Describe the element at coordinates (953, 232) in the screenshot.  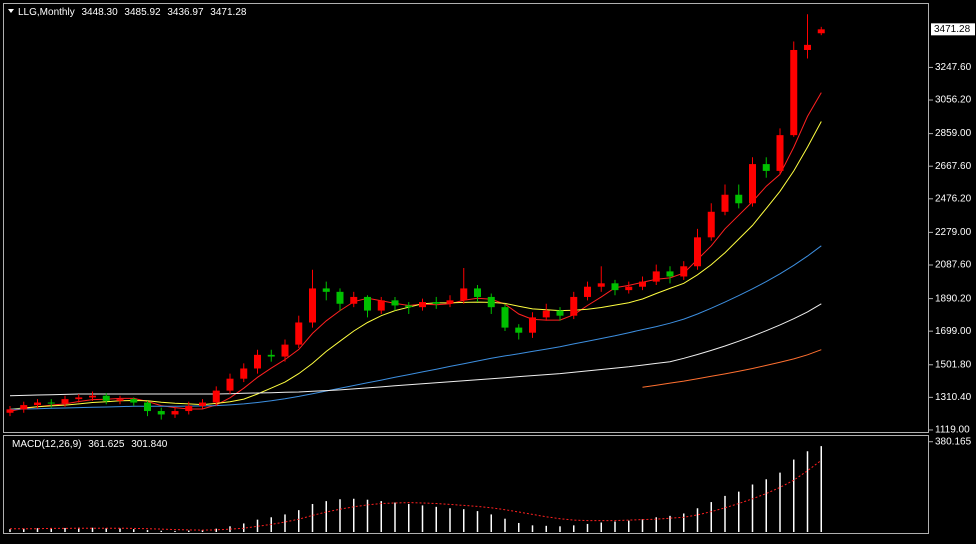
I see `y-tick-label: 2279.00` at that location.